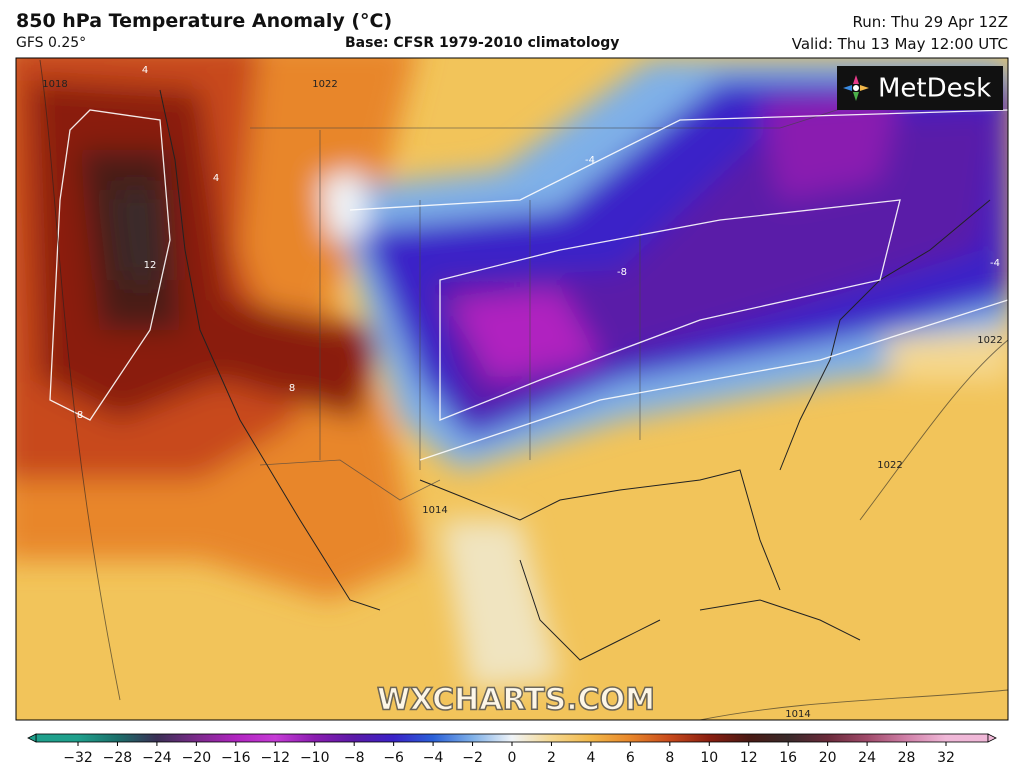 This screenshot has width=1024, height=784. What do you see at coordinates (512, 758) in the screenshot?
I see `colorbar-label: 0` at bounding box center [512, 758].